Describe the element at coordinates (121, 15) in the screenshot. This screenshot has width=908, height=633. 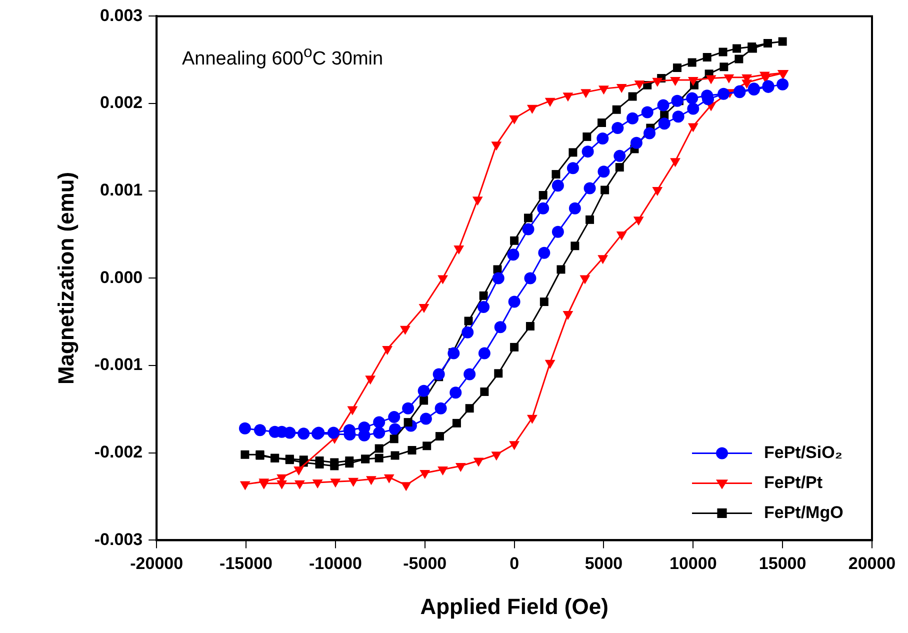
I see `y-tick-label: 0.003` at that location.